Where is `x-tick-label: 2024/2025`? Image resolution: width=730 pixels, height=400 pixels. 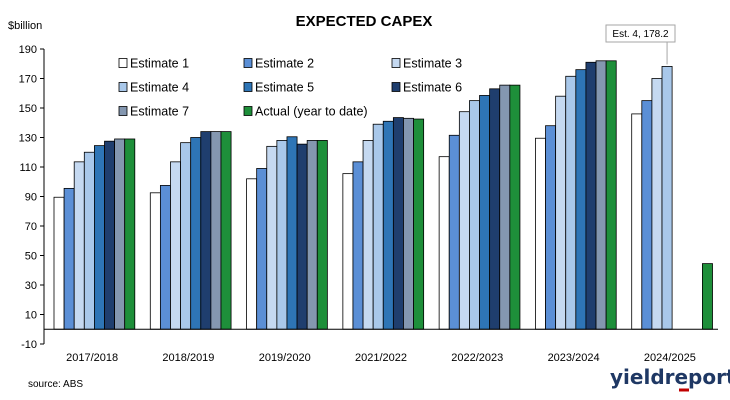 x-tick-label: 2024/2025 is located at coordinates (670, 358).